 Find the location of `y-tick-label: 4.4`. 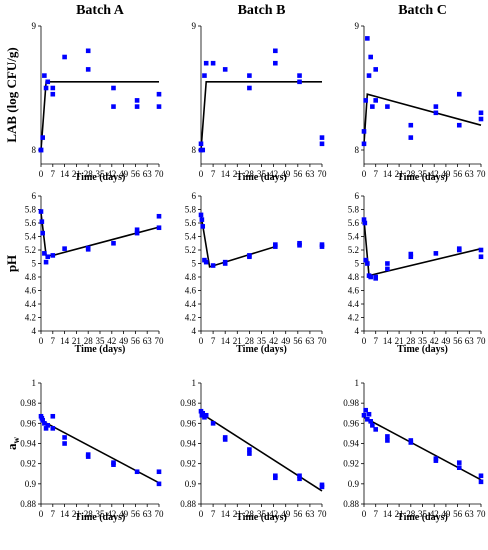

y-tick-label: 4.4 is located at coordinates (354, 304).